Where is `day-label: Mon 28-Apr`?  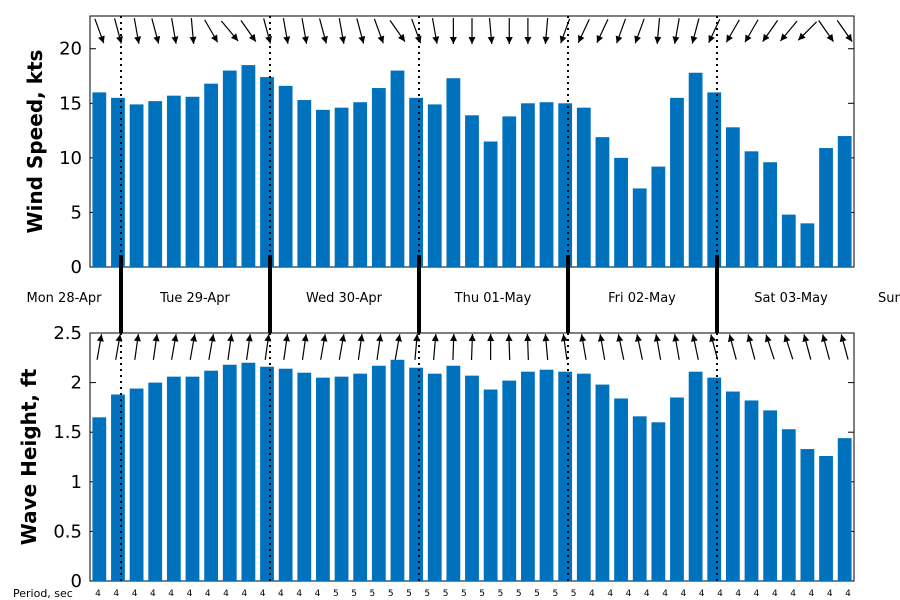 day-label: Mon 28-Apr is located at coordinates (65, 298).